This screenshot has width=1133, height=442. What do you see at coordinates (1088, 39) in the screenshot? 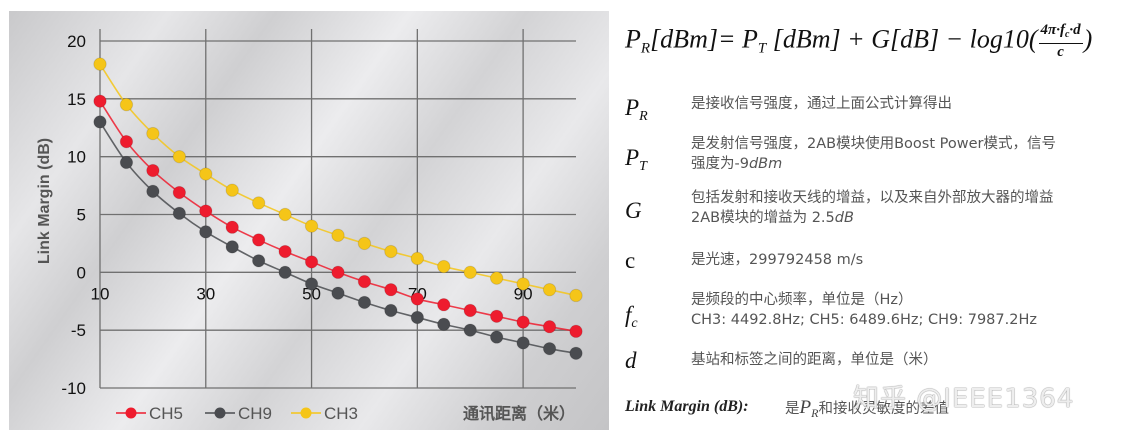
I see `formula-close-paren: )` at bounding box center [1088, 39].